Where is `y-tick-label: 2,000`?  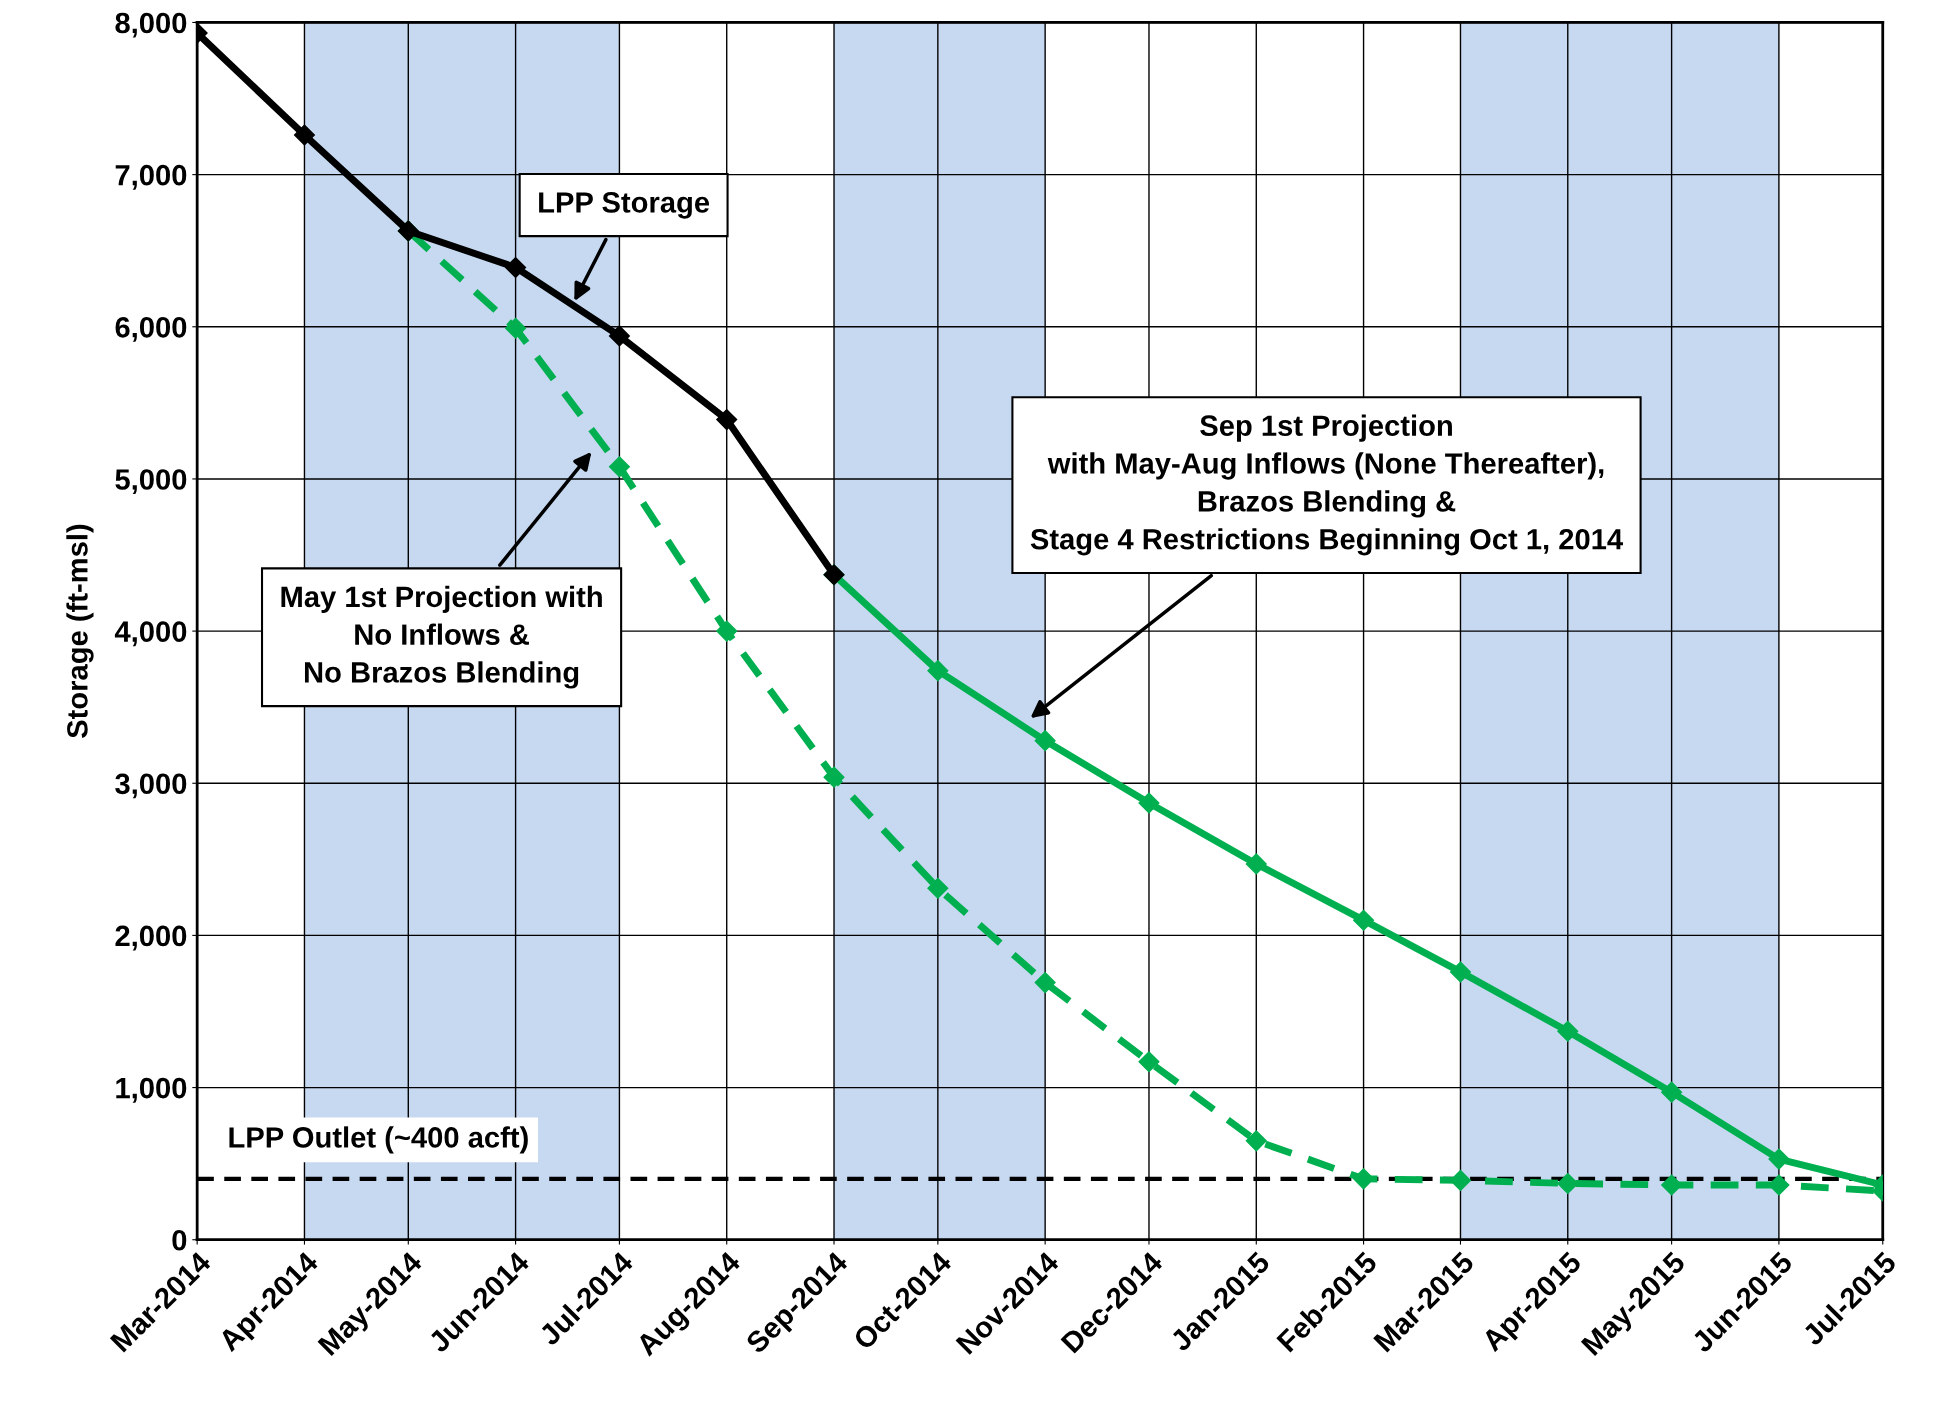
y-tick-label: 2,000 is located at coordinates (151, 938).